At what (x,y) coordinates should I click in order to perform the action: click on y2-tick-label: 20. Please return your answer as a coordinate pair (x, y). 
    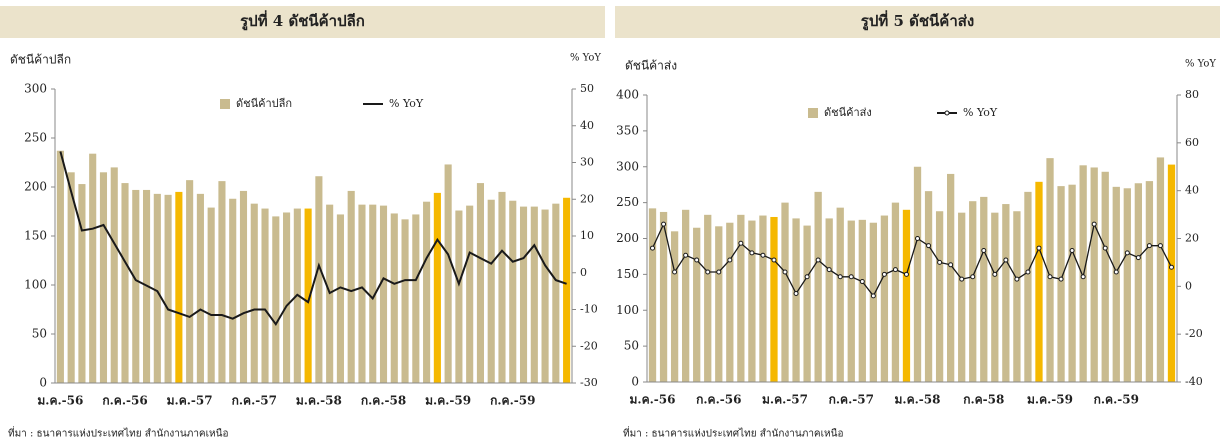
    Looking at the image, I should click on (587, 198).